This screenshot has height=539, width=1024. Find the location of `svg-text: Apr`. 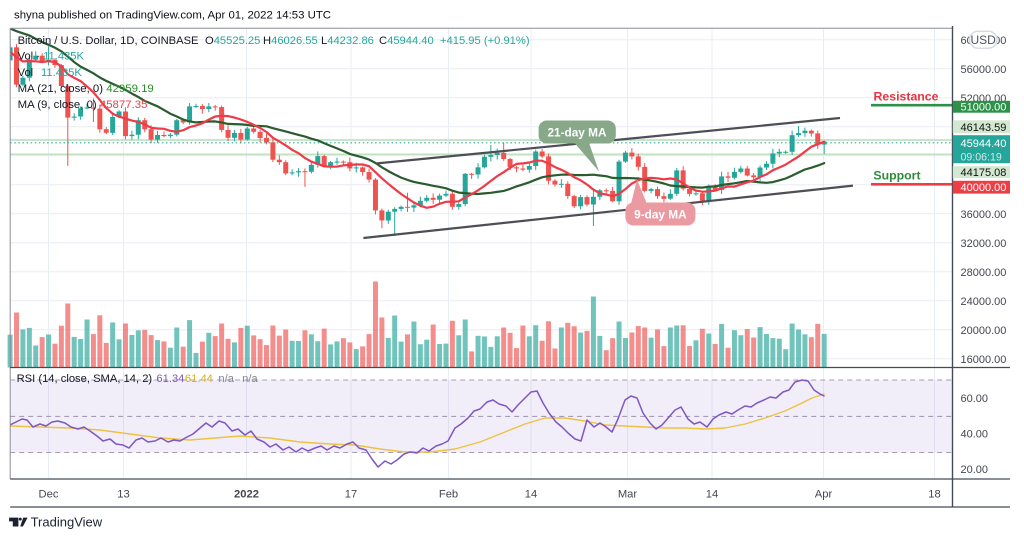

svg-text: Apr is located at coordinates (824, 495).